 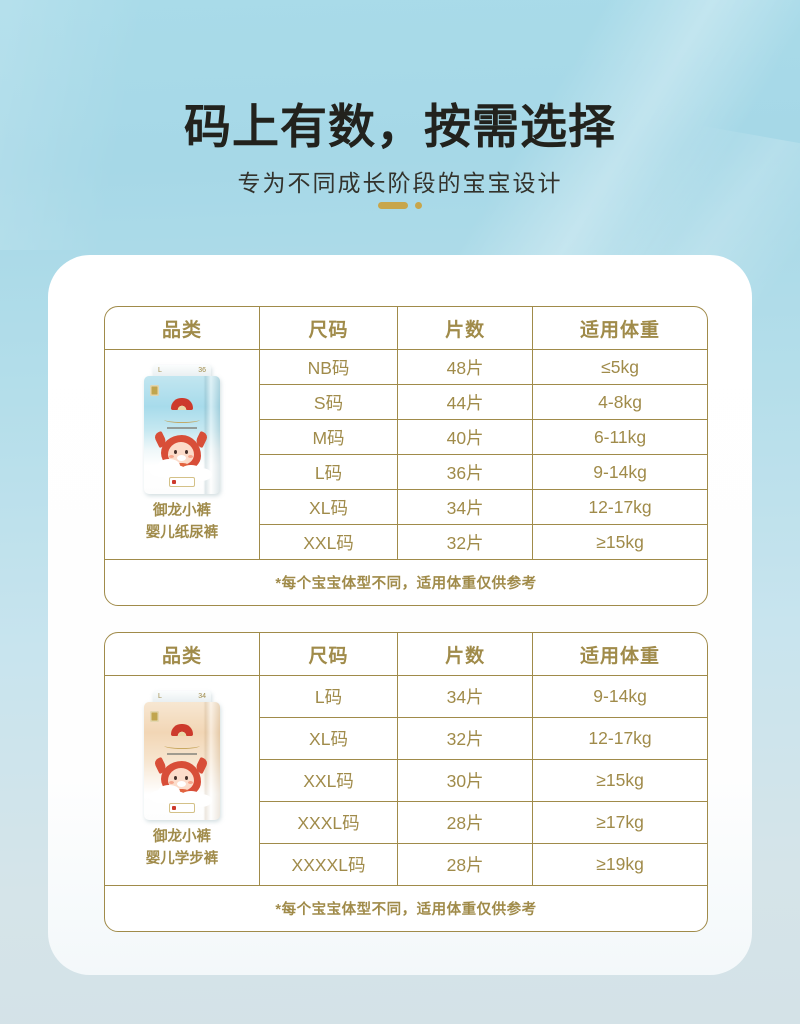 I want to click on product-name: 御龙小裤 婴儿纸尿裤, so click(x=182, y=523).